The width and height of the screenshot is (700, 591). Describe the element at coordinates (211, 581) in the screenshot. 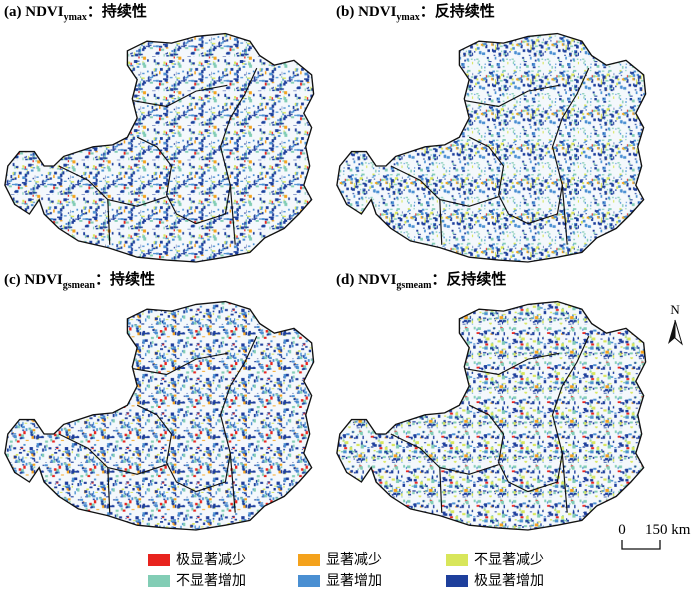

I see `legend-label: 不显著增加` at that location.